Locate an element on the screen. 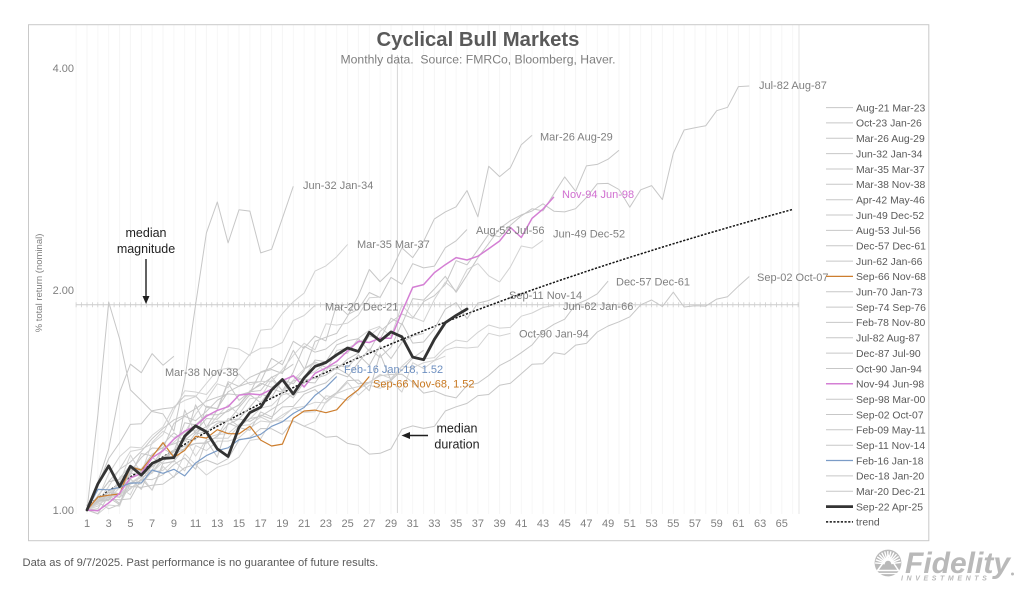 Image resolution: width=1024 pixels, height=590 pixels. svg-text: 1.00 is located at coordinates (63, 511).